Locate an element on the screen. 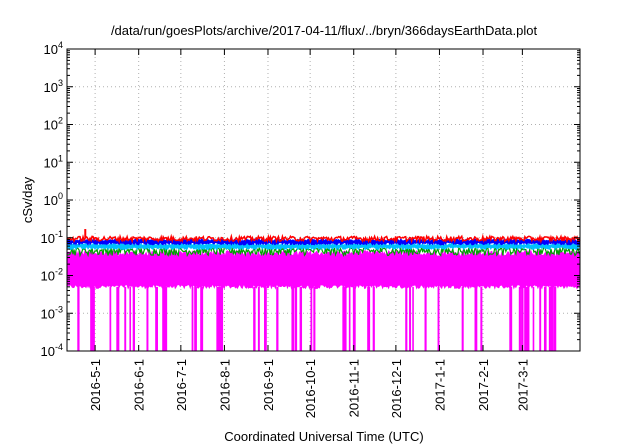 Image resolution: width=640 pixels, height=448 pixels. y-tick-label: 10¹ is located at coordinates (53, 161).